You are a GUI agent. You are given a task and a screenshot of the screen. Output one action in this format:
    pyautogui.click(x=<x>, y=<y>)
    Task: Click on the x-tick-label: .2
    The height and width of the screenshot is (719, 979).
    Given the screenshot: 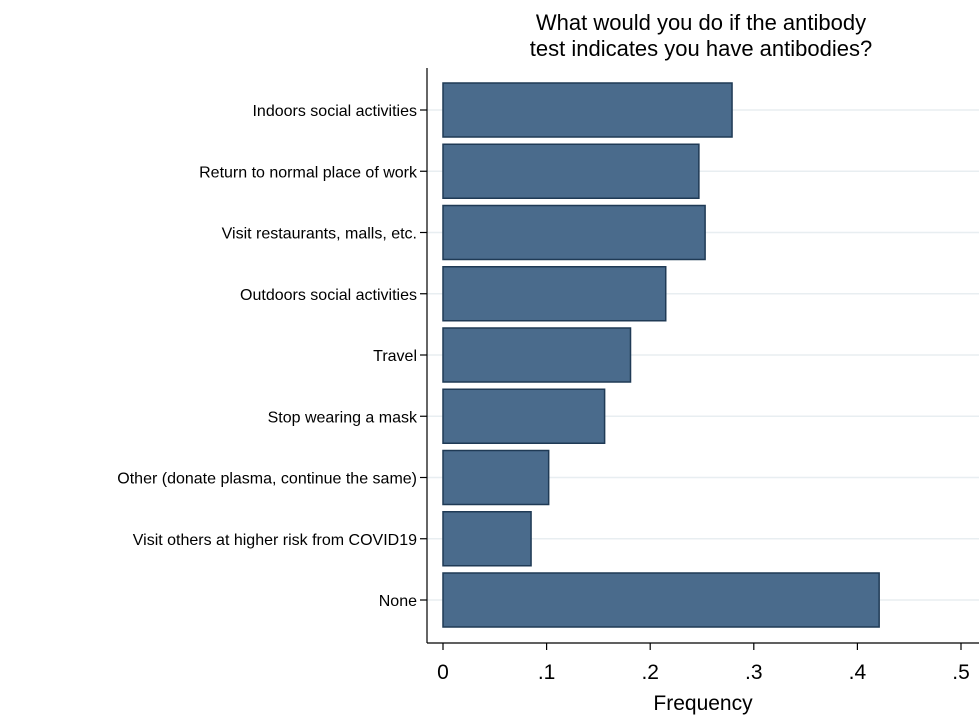 What is the action you would take?
    pyautogui.click(x=650, y=672)
    